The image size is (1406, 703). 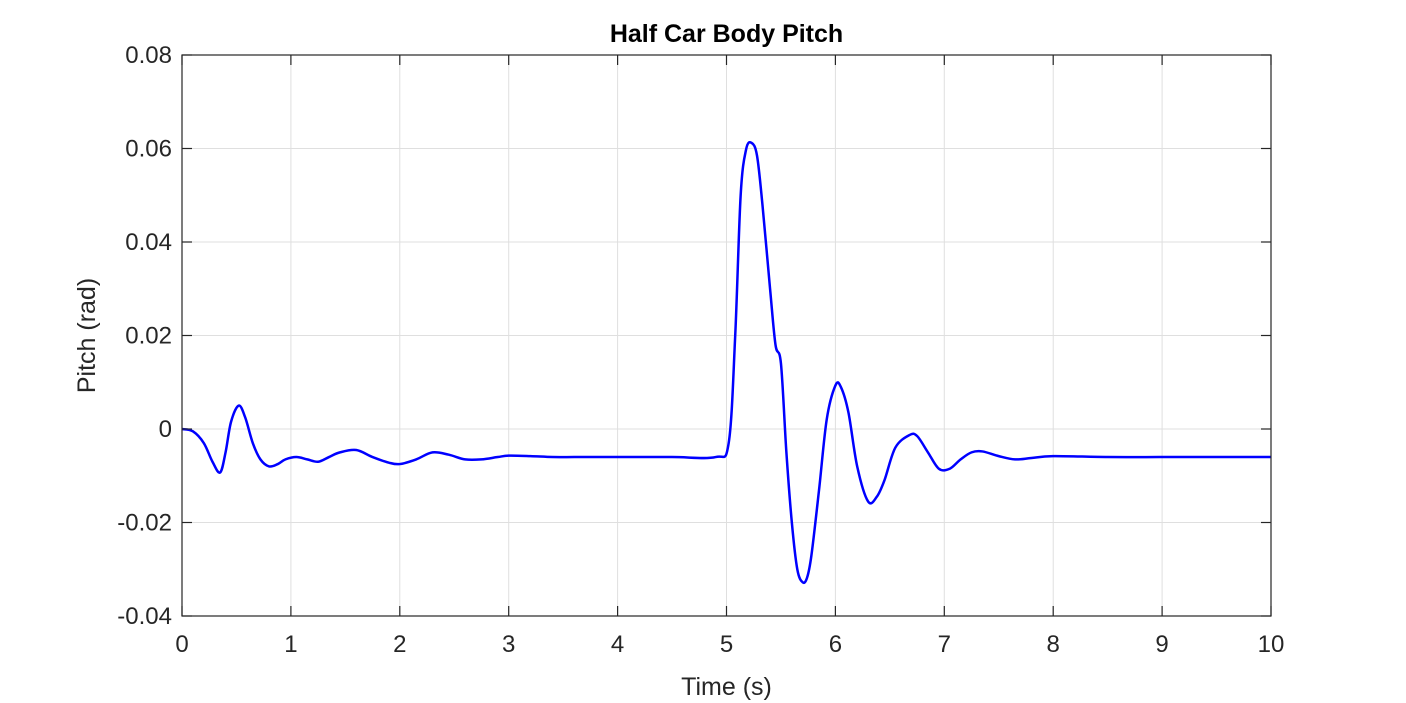 What do you see at coordinates (1161, 644) in the screenshot?
I see `x-tick-label: 9` at bounding box center [1161, 644].